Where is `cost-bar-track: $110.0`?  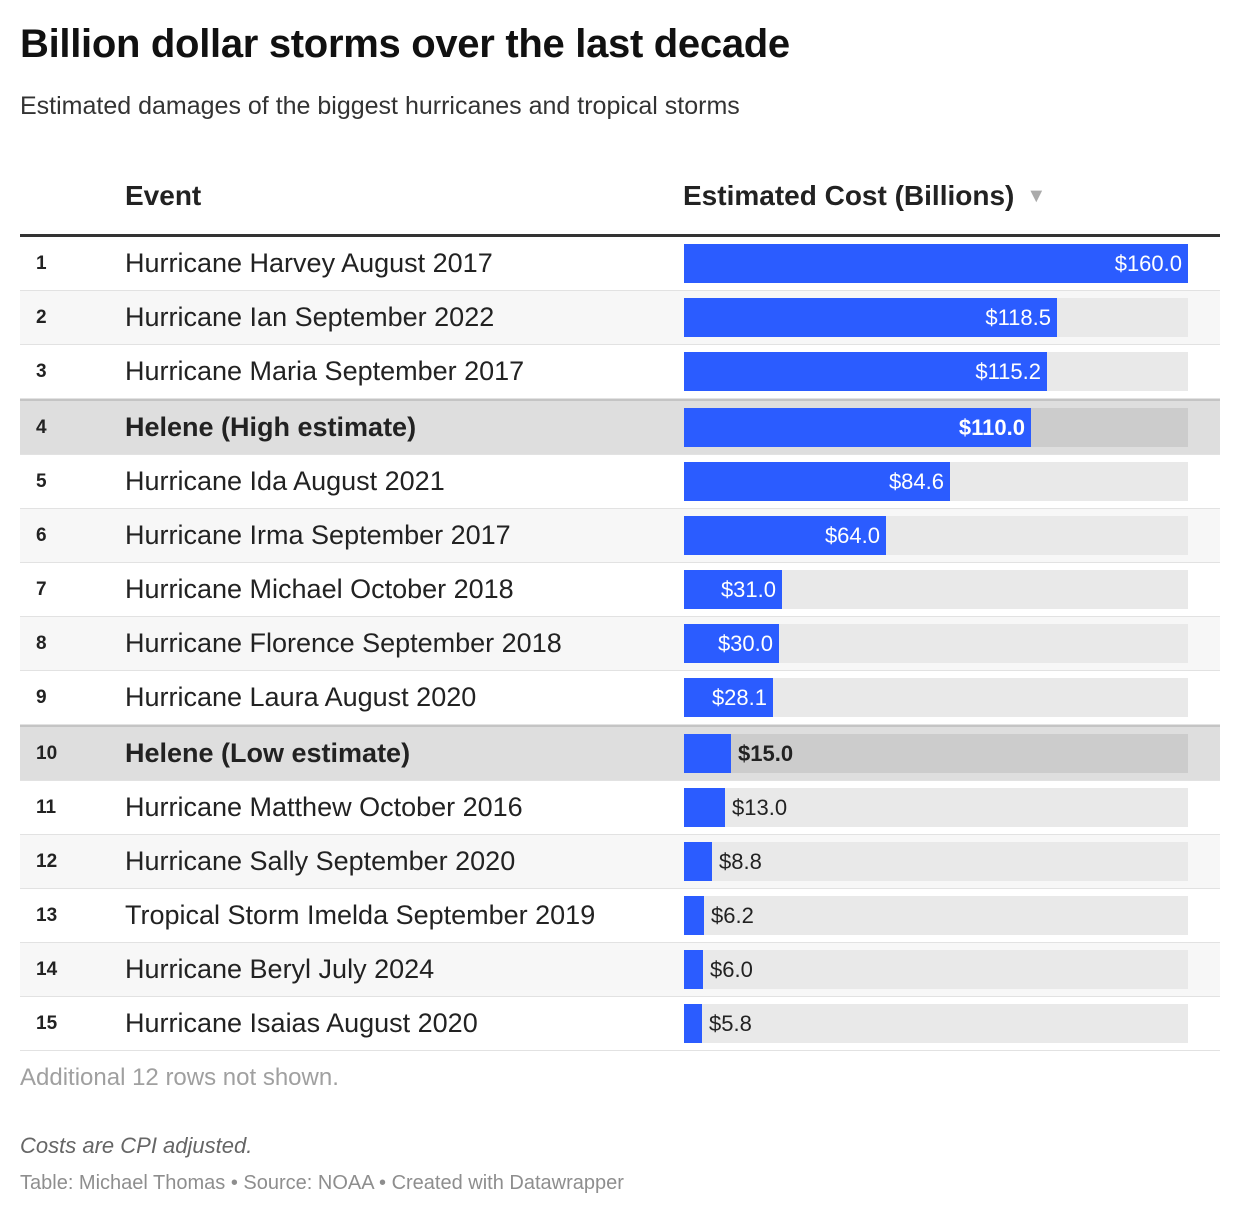 cost-bar-track: $110.0 is located at coordinates (936, 427).